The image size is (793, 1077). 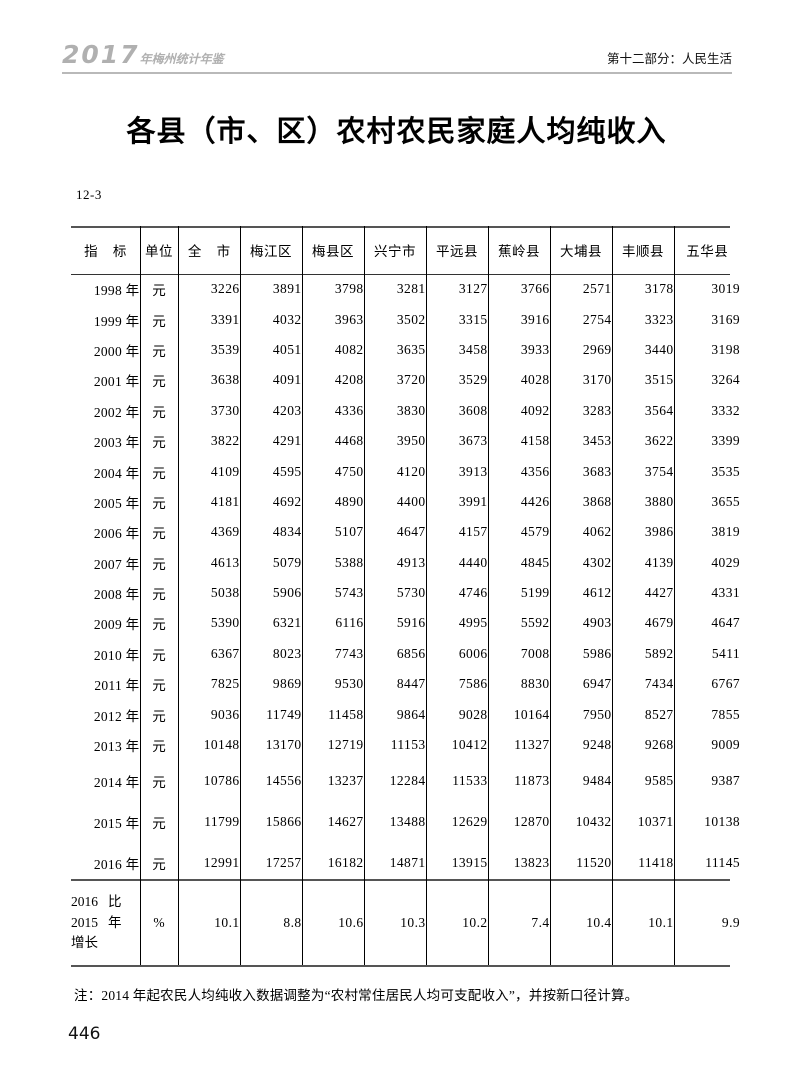 What do you see at coordinates (270, 441) in the screenshot?
I see `cell-value: 4291` at bounding box center [270, 441].